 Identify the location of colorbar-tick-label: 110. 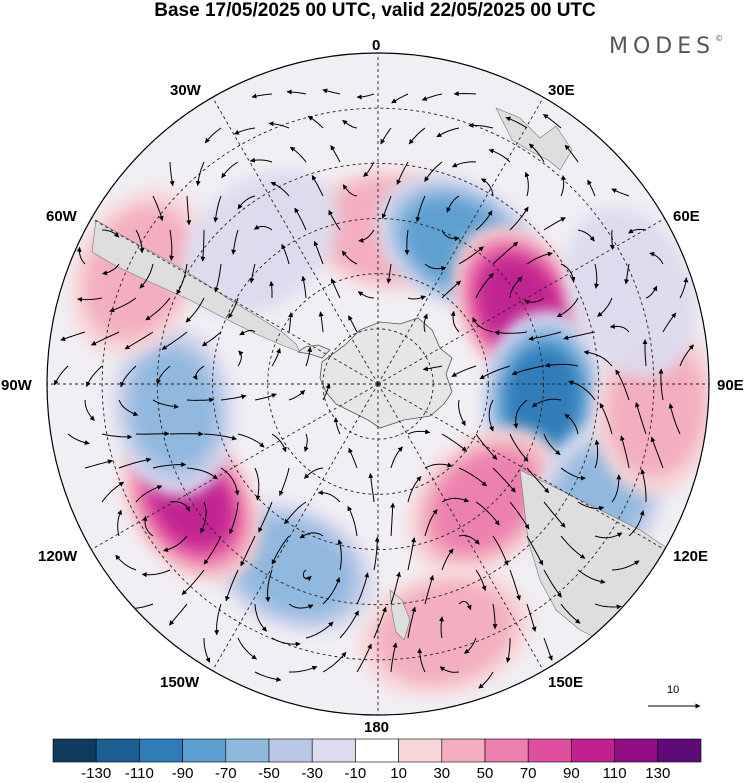
(614, 773).